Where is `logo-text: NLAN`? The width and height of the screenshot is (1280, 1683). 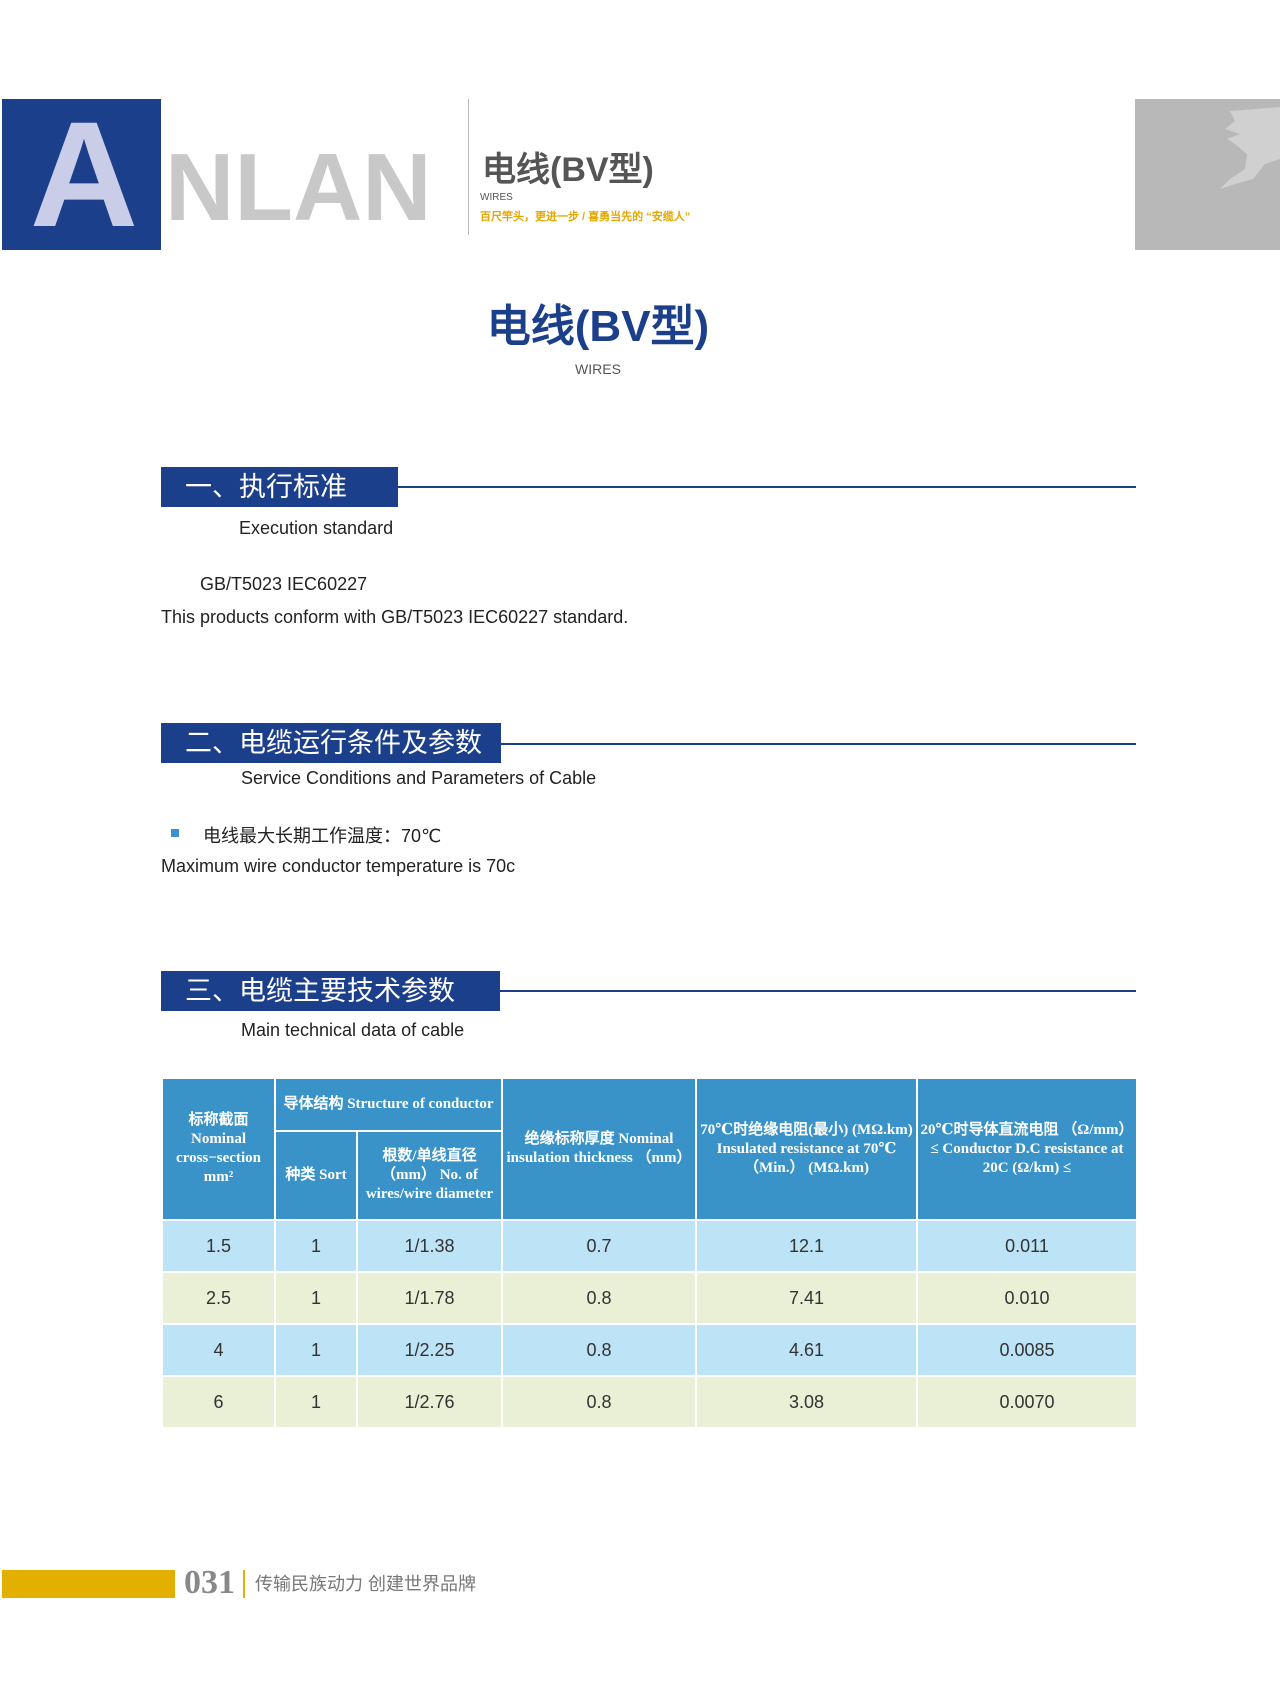 logo-text: NLAN is located at coordinates (298, 187).